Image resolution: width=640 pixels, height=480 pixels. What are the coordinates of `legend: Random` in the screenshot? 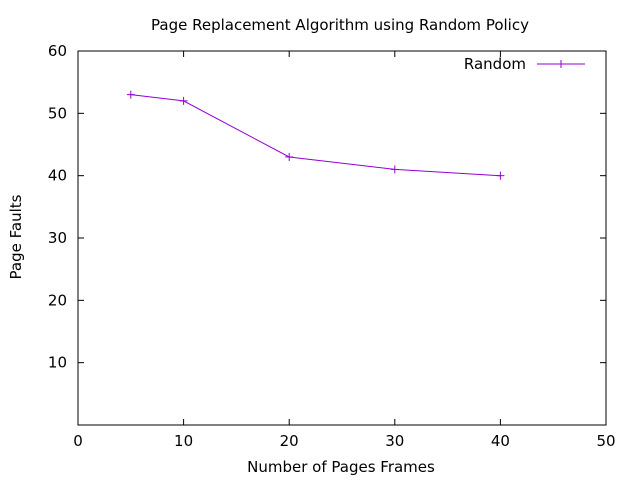 It's located at (524, 64).